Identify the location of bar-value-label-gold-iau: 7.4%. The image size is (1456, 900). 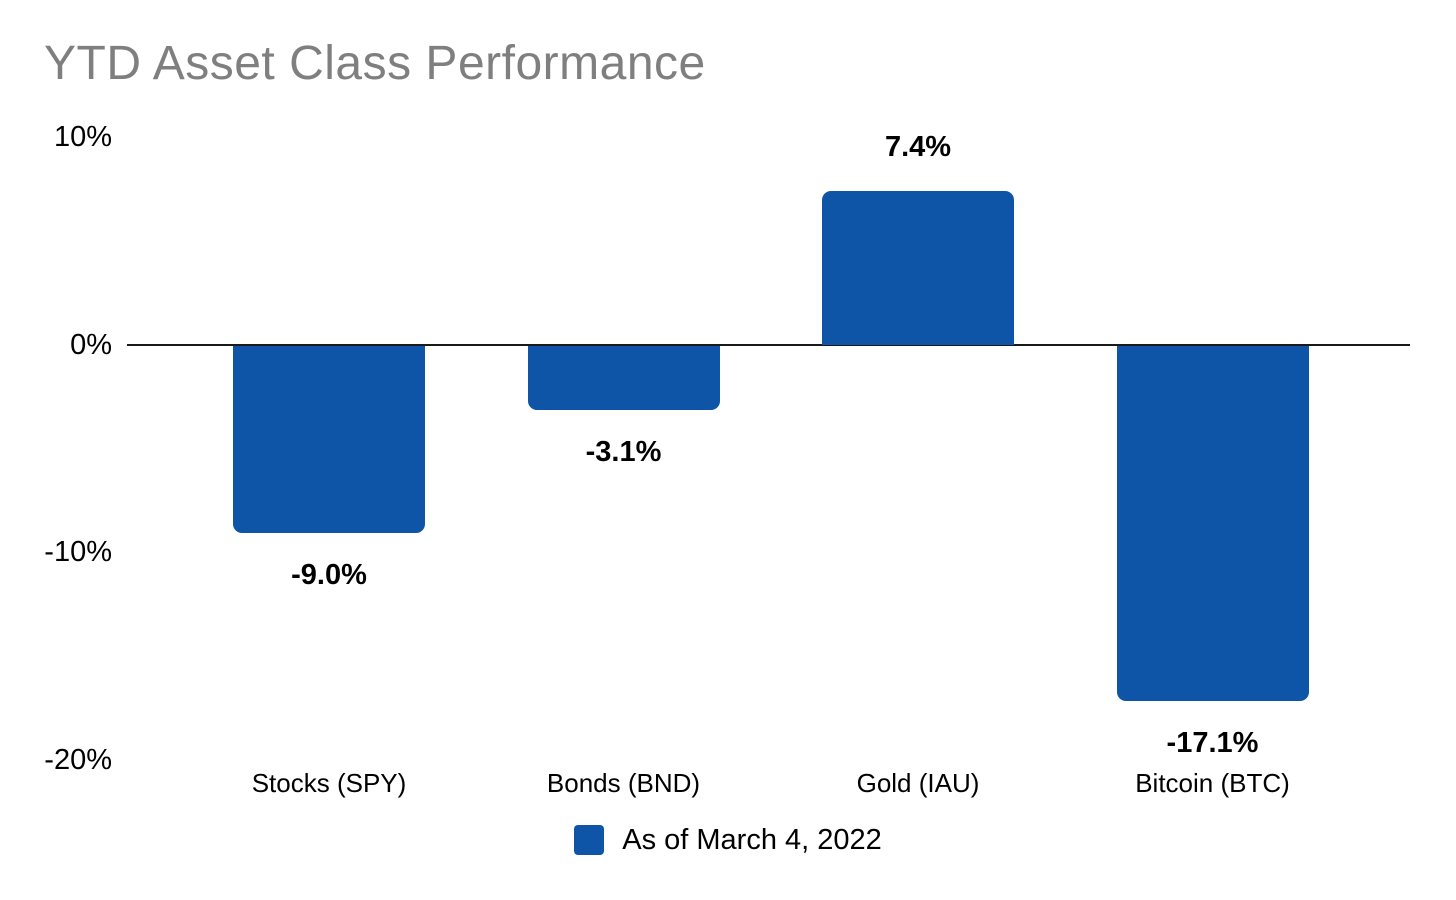
(918, 146).